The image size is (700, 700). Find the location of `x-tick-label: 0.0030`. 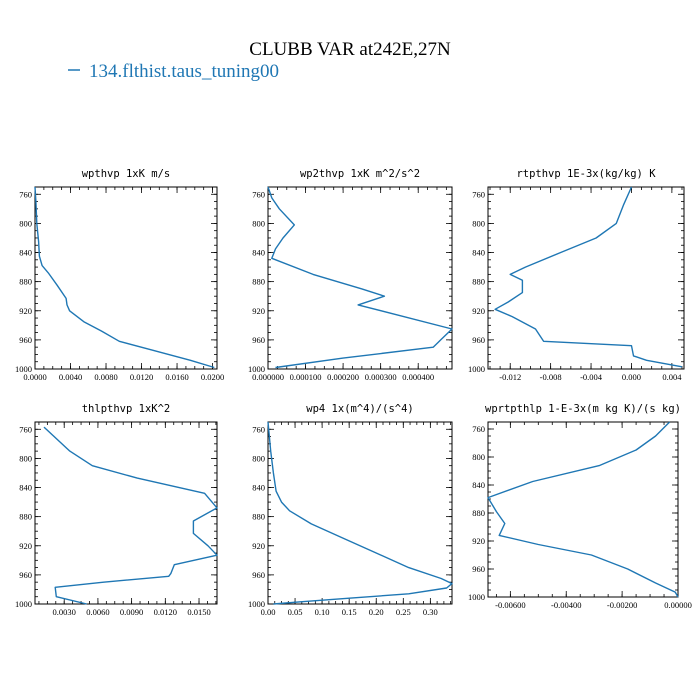

x-tick-label: 0.0030 is located at coordinates (64, 612).